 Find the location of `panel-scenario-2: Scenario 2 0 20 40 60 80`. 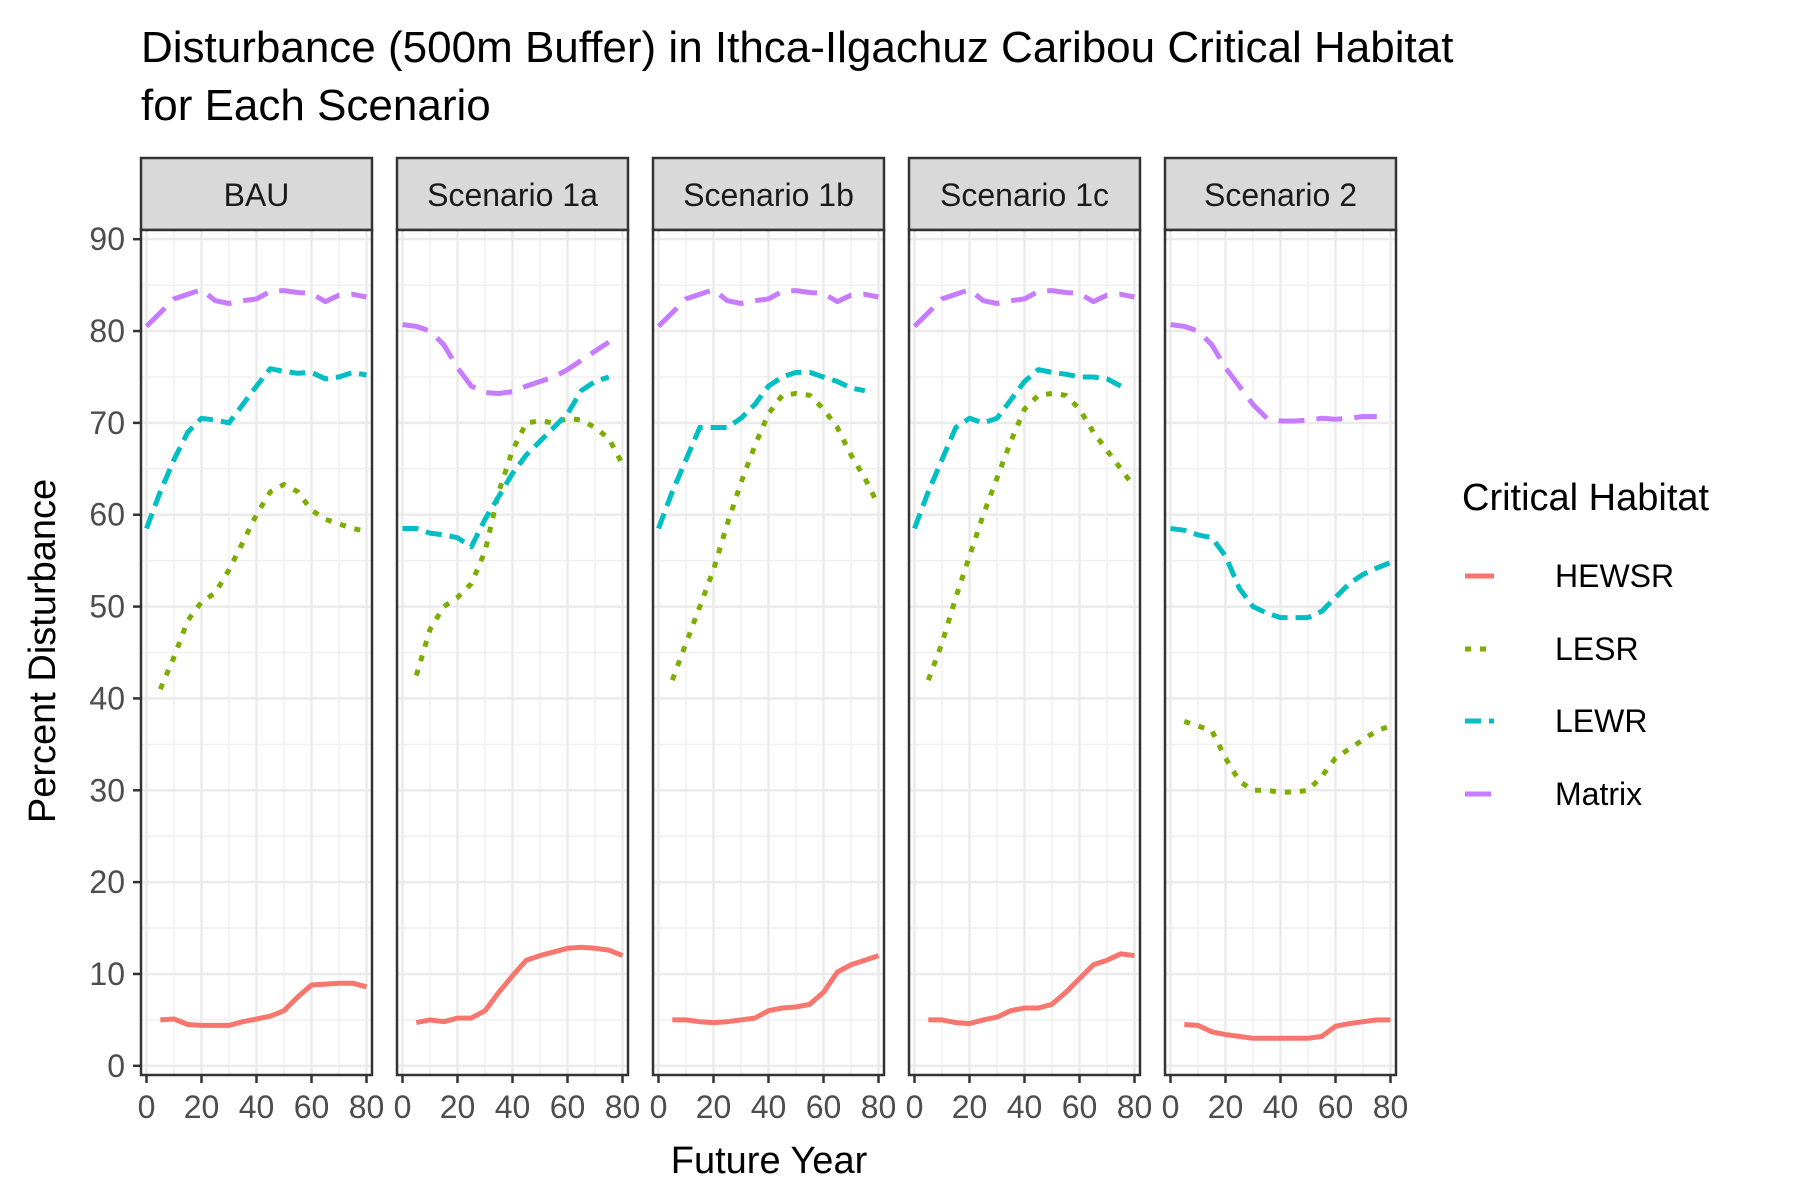

panel-scenario-2: Scenario 2 0 20 40 60 80 is located at coordinates (1285, 640).